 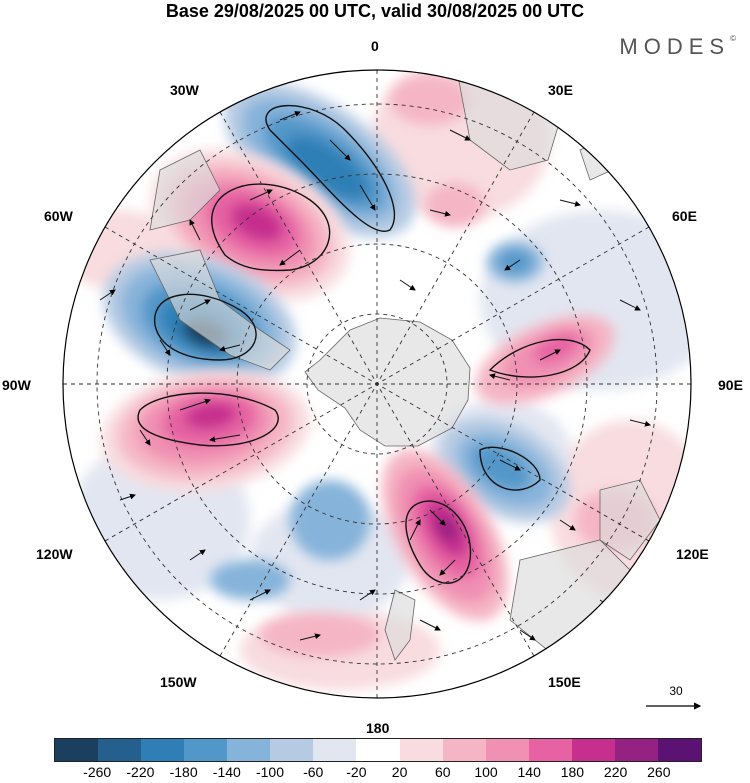 What do you see at coordinates (313, 772) in the screenshot?
I see `colorbar-tick-label: -60` at bounding box center [313, 772].